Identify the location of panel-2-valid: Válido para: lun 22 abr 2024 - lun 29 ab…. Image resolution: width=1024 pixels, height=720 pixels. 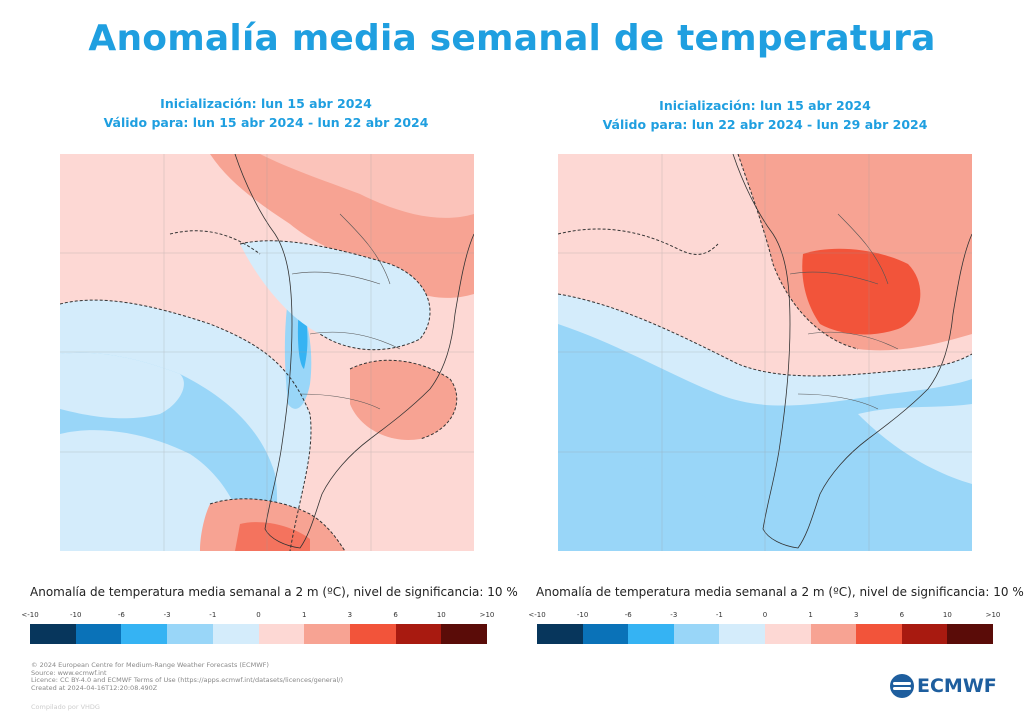
(765, 124).